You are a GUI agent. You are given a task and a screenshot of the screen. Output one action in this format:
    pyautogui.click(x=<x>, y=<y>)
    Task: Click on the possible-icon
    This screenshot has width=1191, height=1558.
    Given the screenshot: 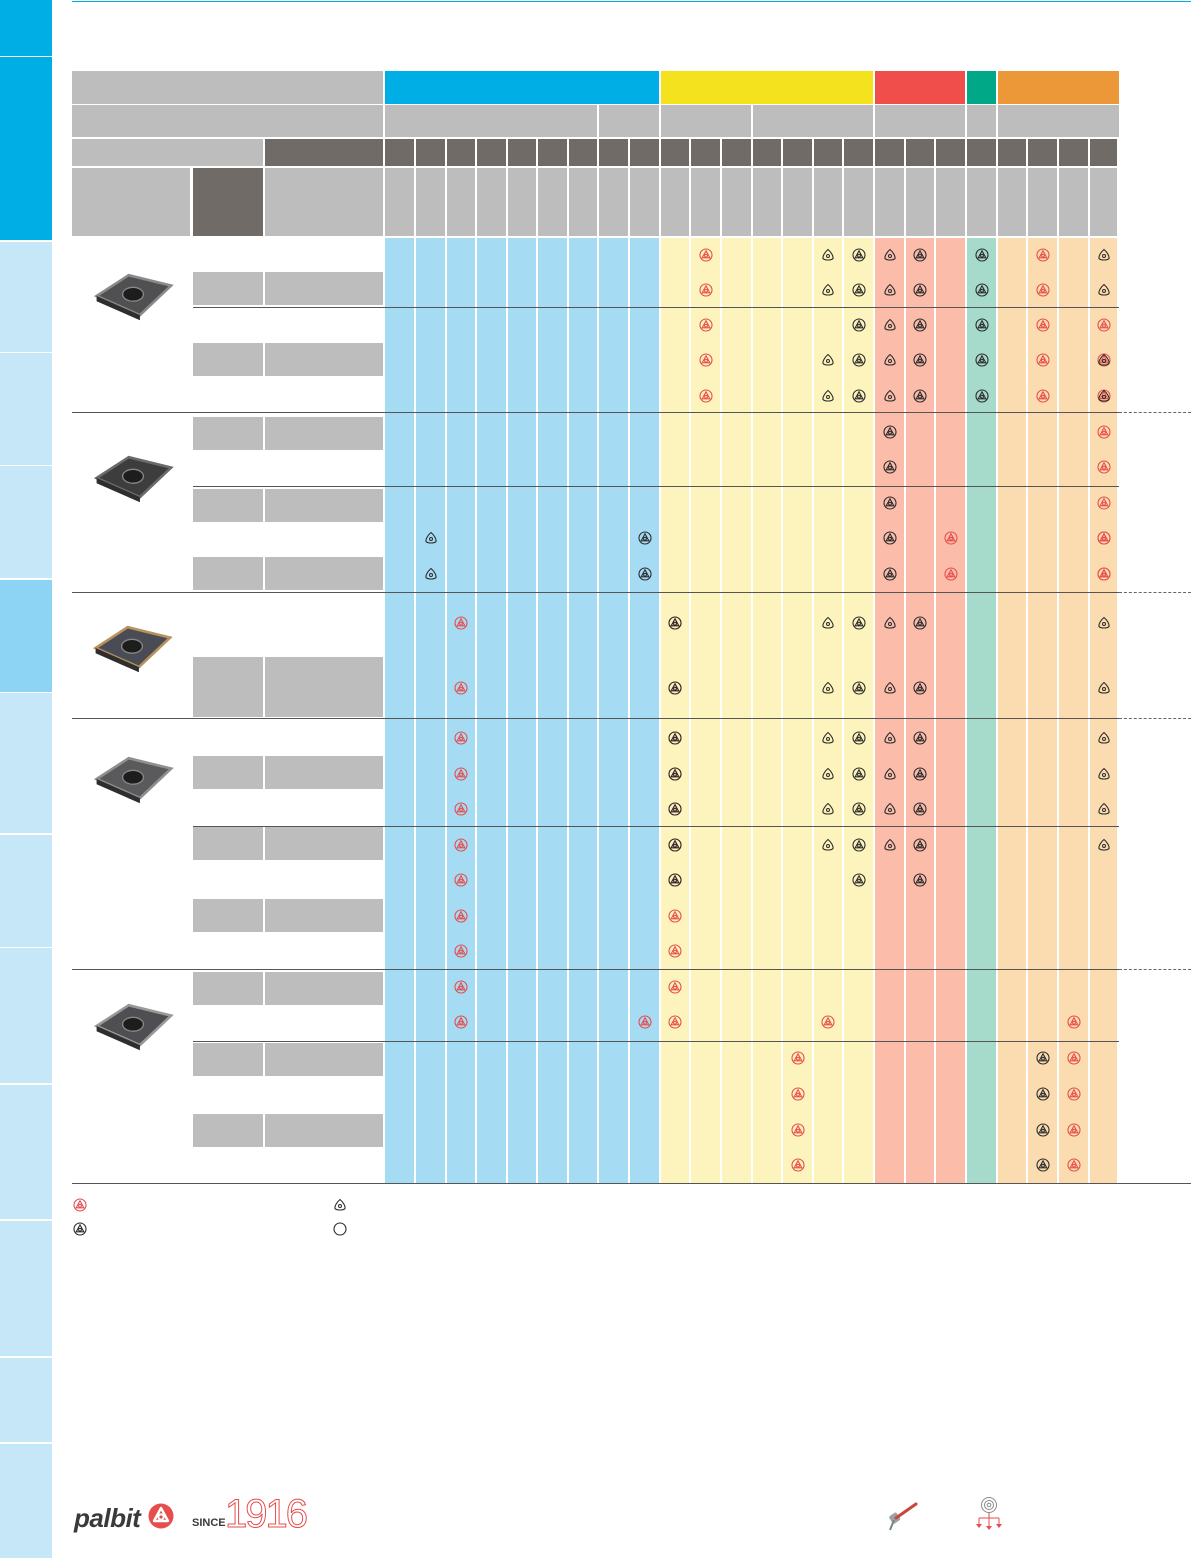 What is the action you would take?
    pyautogui.click(x=340, y=1229)
    